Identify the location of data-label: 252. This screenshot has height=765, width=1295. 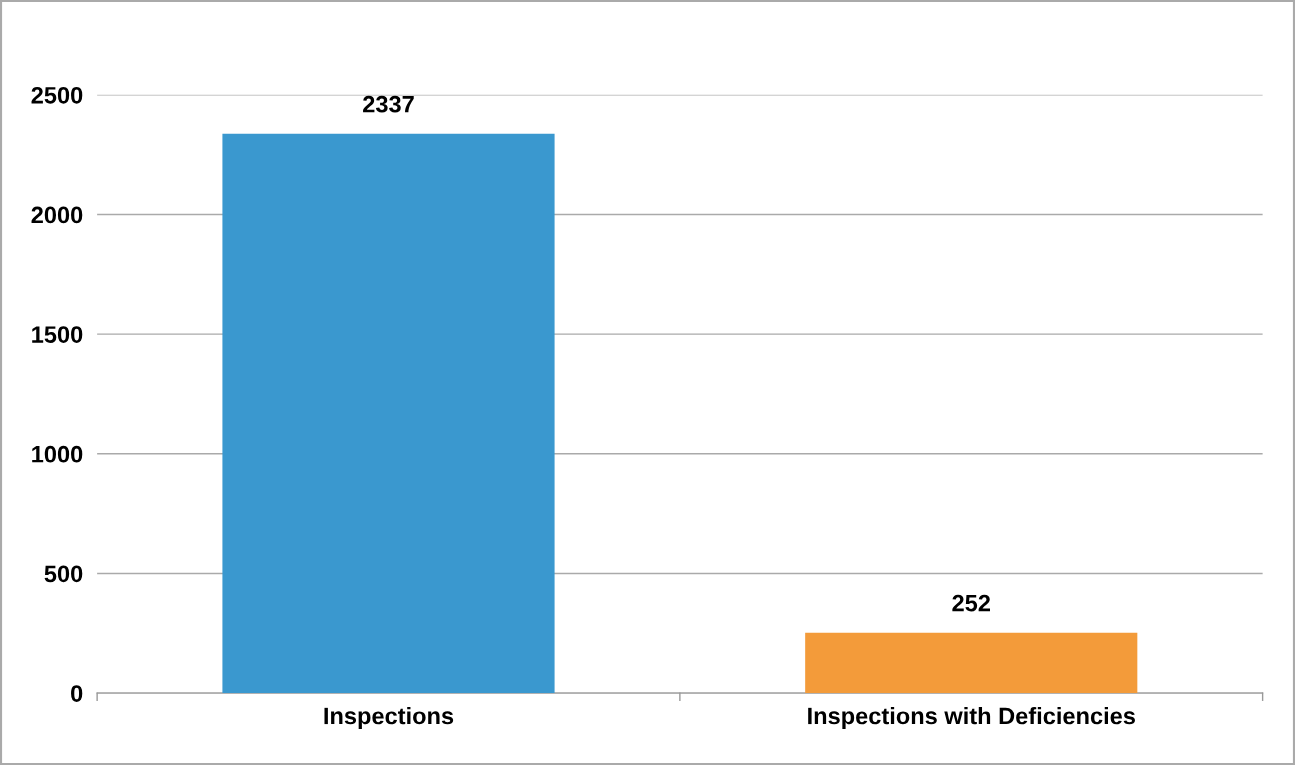
(971, 603).